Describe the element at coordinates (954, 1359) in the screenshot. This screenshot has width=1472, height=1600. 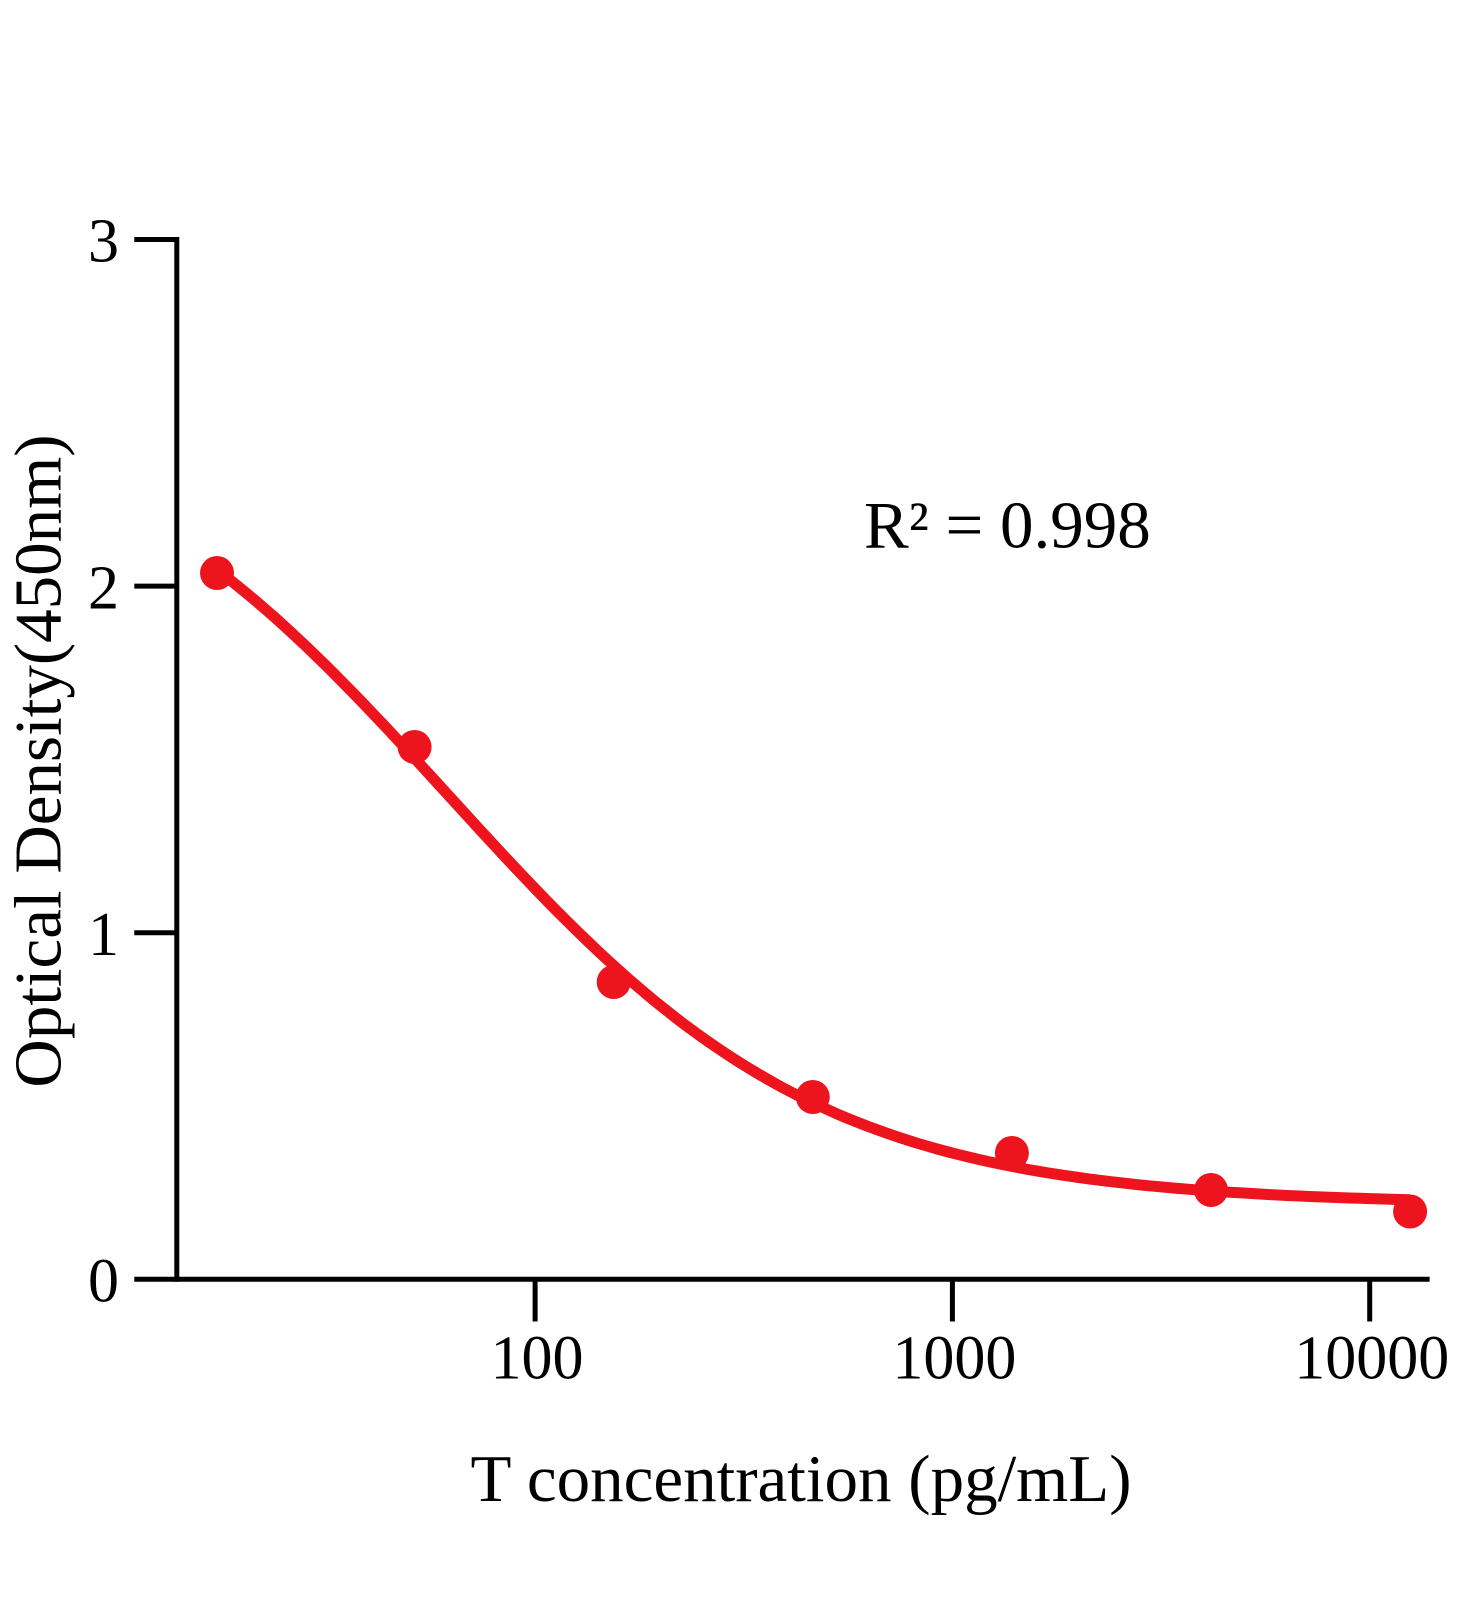
I see `svg-text: 1000` at that location.